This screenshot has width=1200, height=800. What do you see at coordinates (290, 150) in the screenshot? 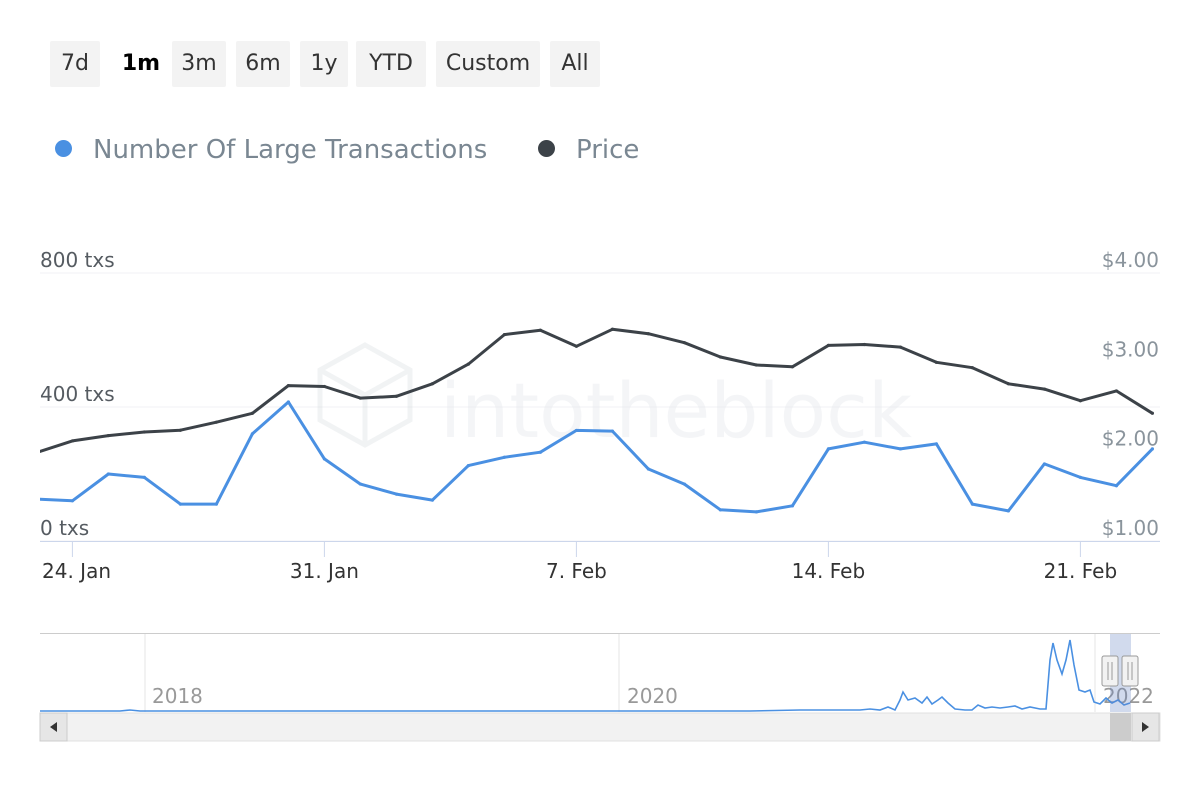
I see `legend-label: Number Of Large Transactions` at bounding box center [290, 150].